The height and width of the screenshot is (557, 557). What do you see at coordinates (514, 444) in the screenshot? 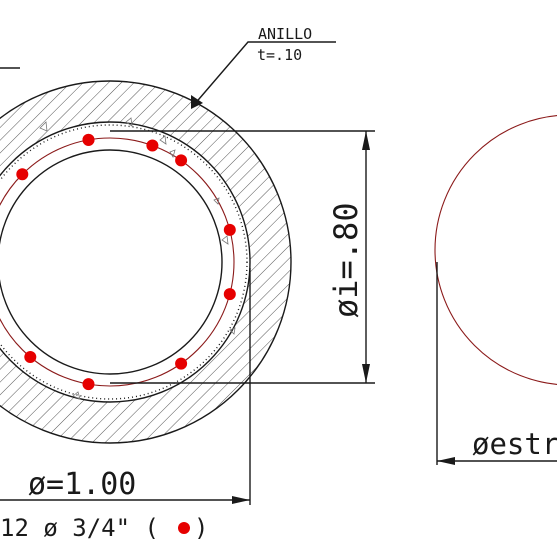
I see `stirrup-diameter-label: øestr` at bounding box center [514, 444].